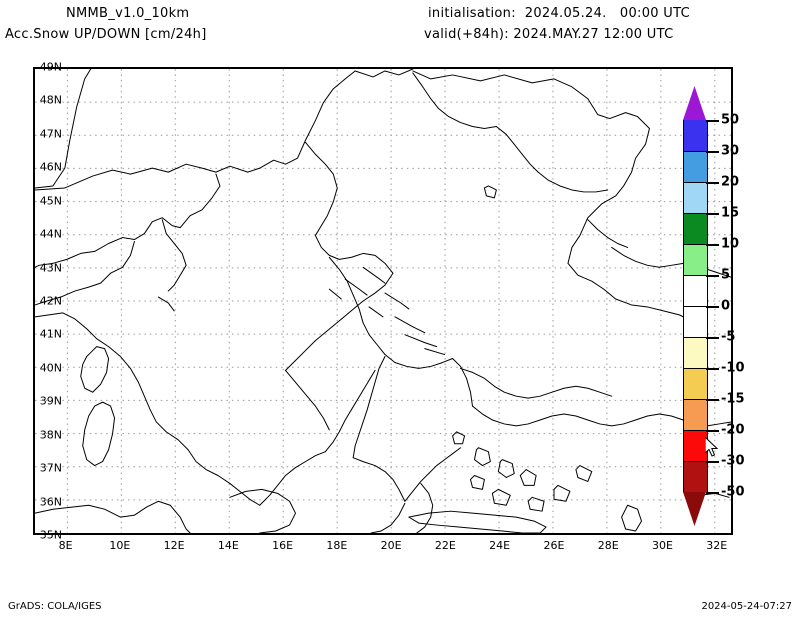  I want to click on lat-tick-label: 38N, so click(50, 435).